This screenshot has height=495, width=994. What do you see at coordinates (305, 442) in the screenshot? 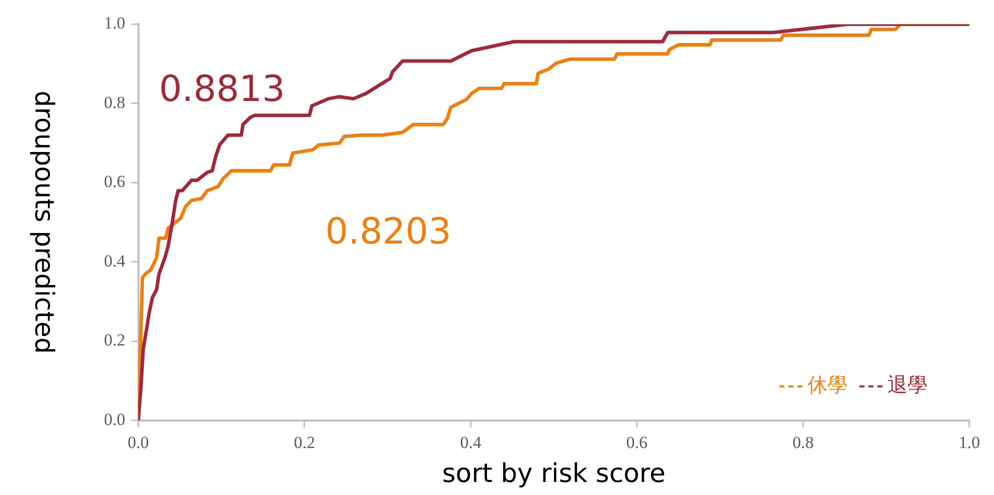
I see `x-tick-label: 0.2` at bounding box center [305, 442].